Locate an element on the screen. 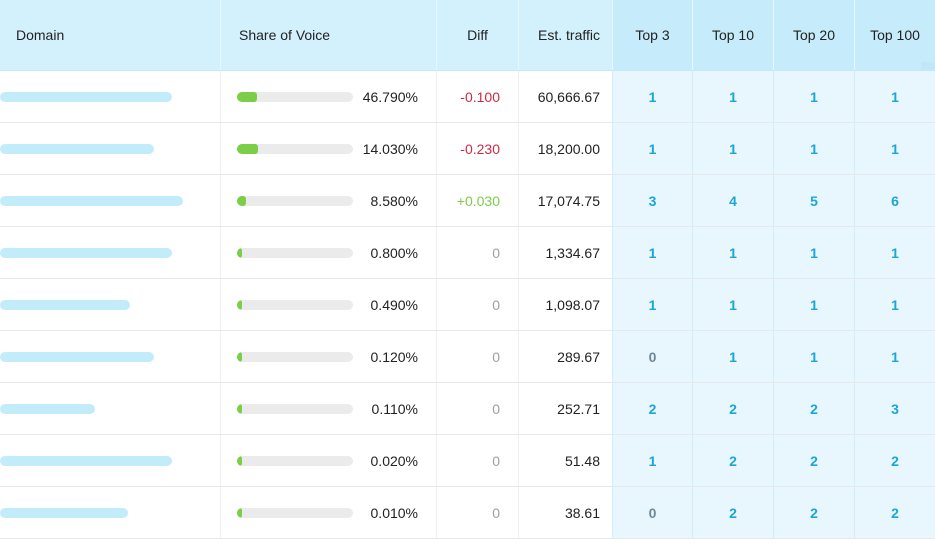 The image size is (935, 545). share-of-voice-cell: 0.800% is located at coordinates (328, 252).